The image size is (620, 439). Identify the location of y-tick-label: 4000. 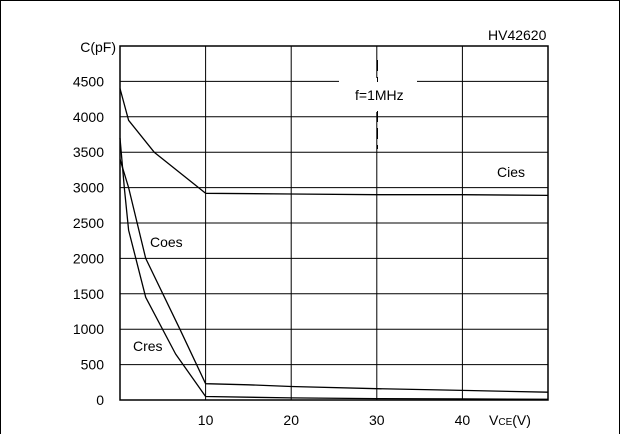
(88, 117).